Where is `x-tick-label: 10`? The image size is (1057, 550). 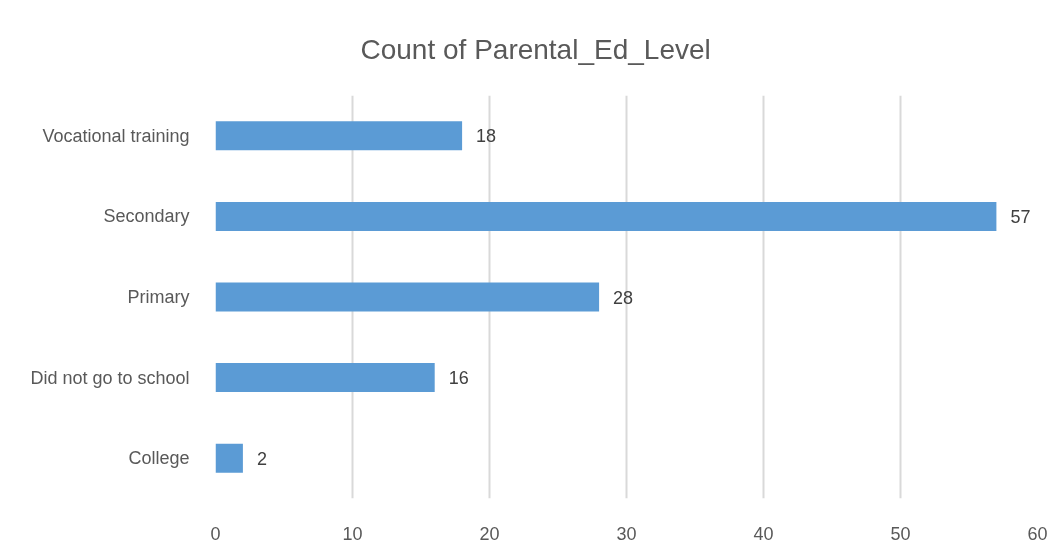 x-tick-label: 10 is located at coordinates (352, 533).